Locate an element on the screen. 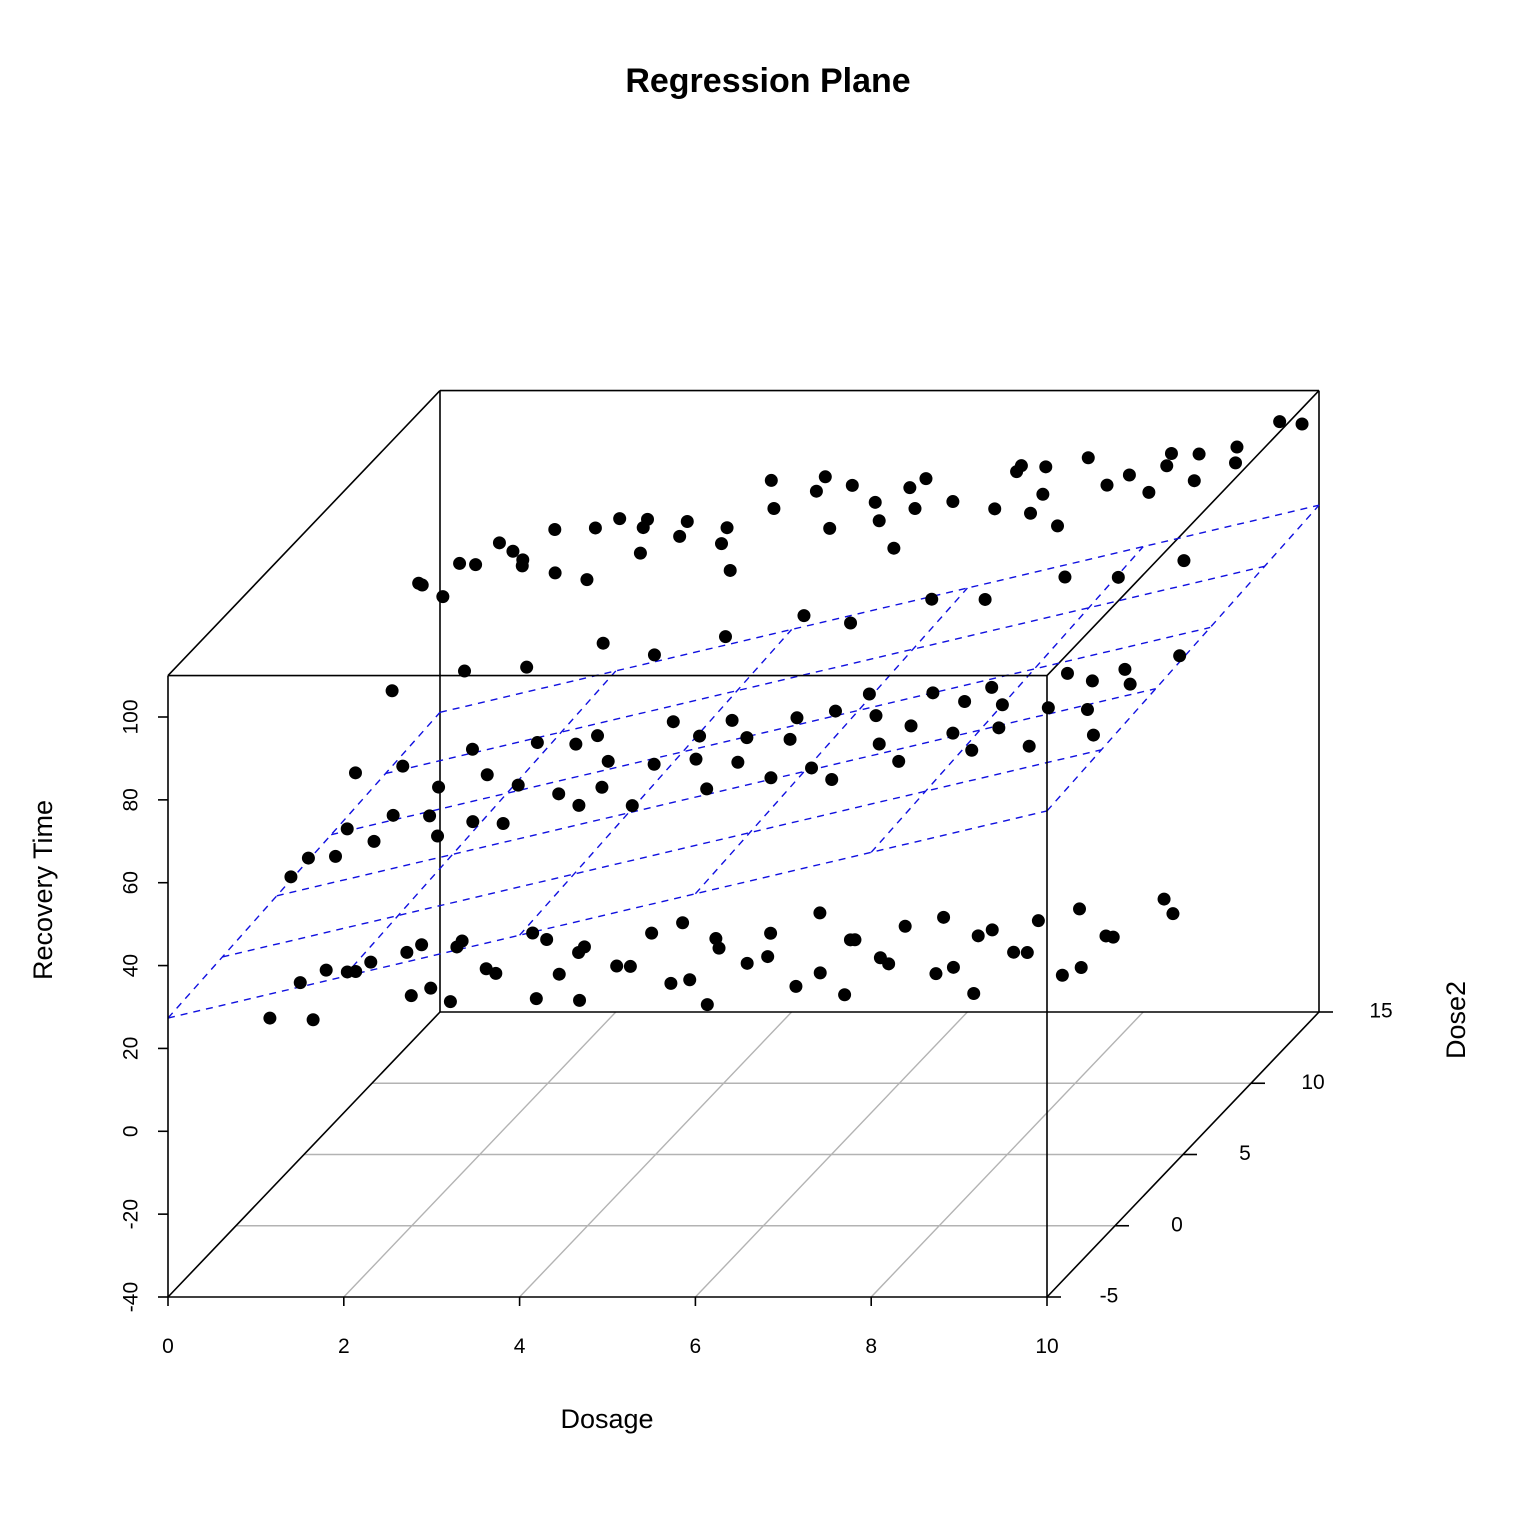 The image size is (1536, 1536). y-tick-label: -5 is located at coordinates (1109, 1296).